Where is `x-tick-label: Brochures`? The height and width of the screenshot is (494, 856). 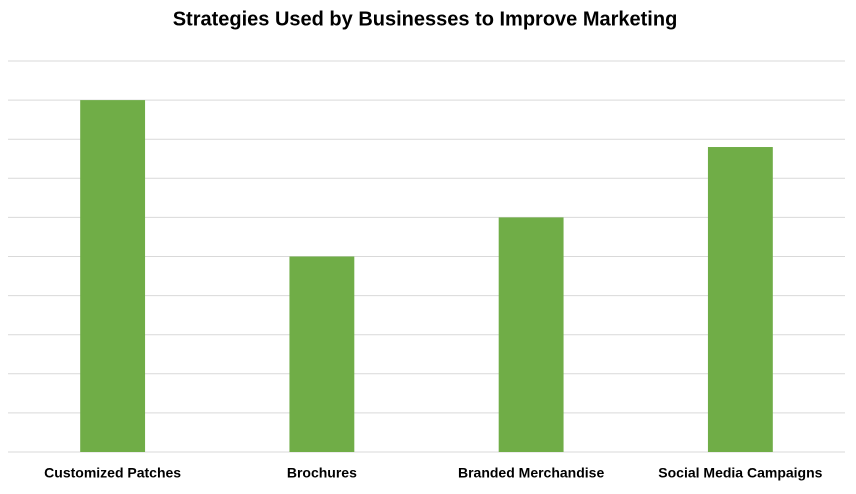
x-tick-label: Brochures is located at coordinates (322, 473).